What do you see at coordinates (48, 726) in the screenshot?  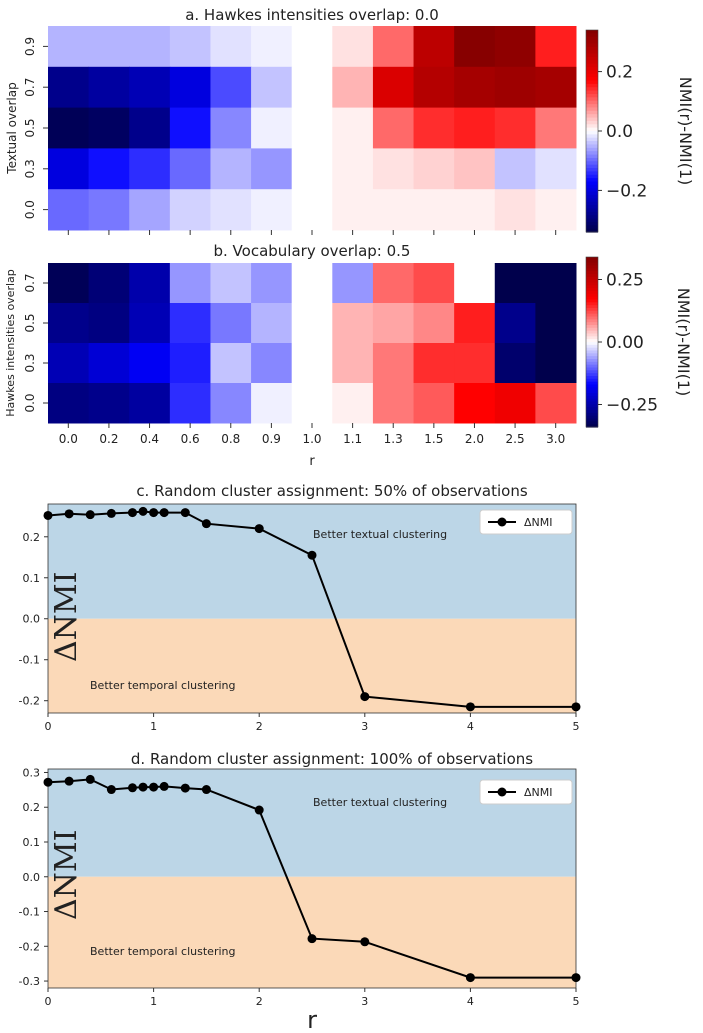 I see `x-tick-label: 0` at bounding box center [48, 726].